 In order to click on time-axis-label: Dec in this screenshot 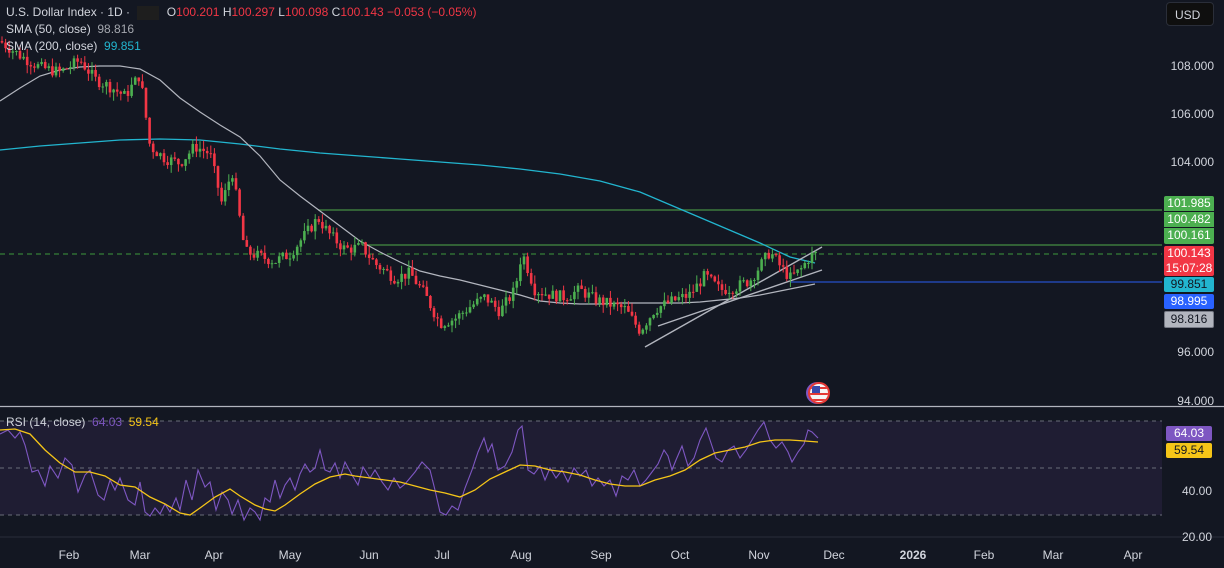, I will do `click(834, 555)`.